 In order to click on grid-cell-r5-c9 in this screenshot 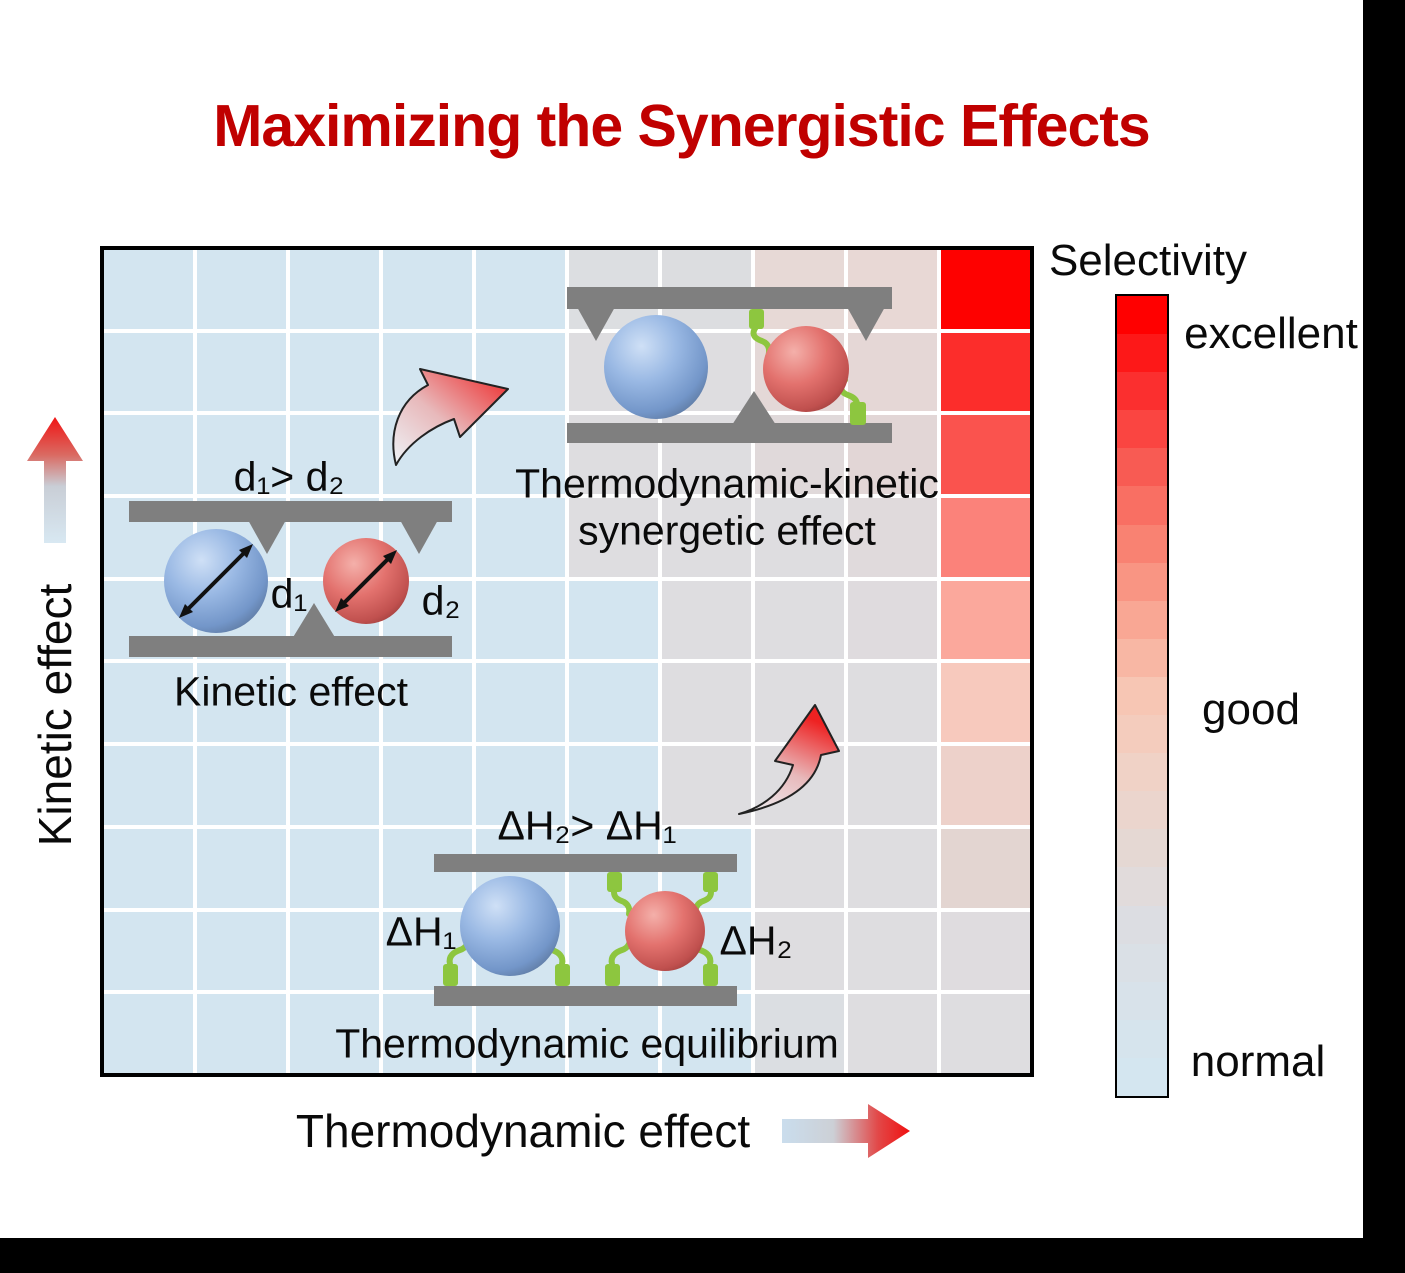, I will do `click(892, 620)`.